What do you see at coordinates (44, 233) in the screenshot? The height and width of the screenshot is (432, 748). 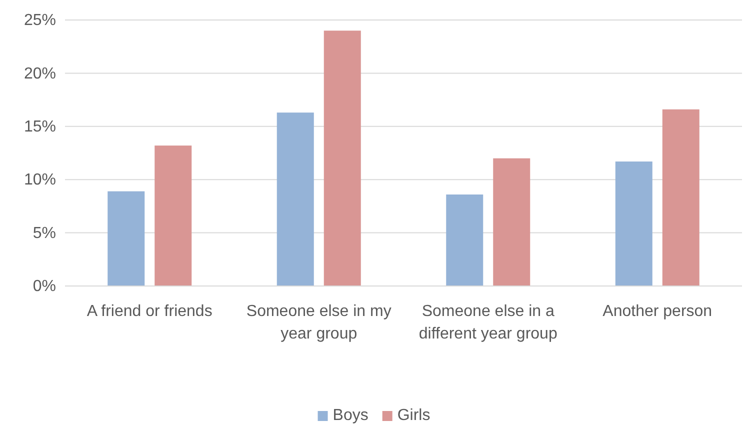 I see `y-tick-label: 5%` at bounding box center [44, 233].